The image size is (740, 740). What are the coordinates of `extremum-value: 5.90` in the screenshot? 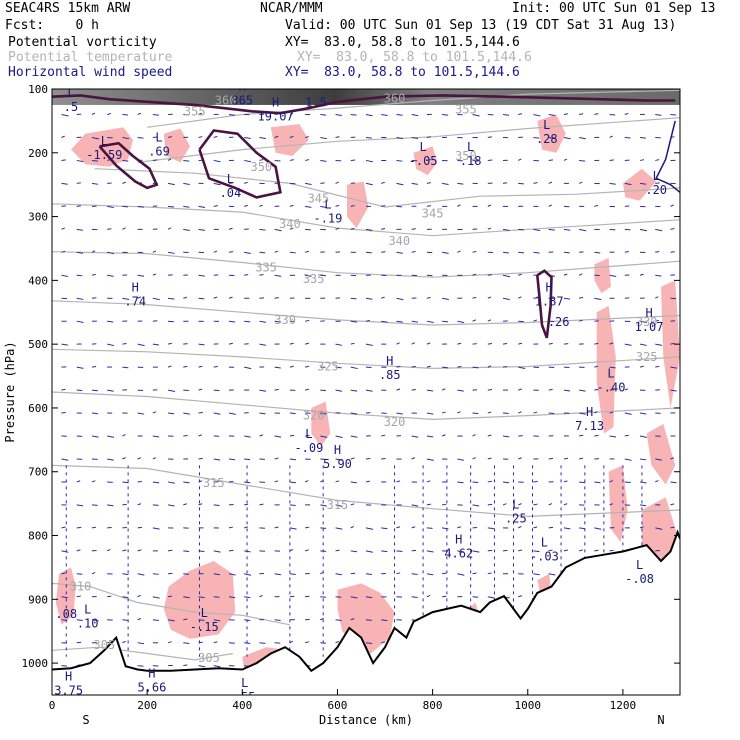 It's located at (337, 464).